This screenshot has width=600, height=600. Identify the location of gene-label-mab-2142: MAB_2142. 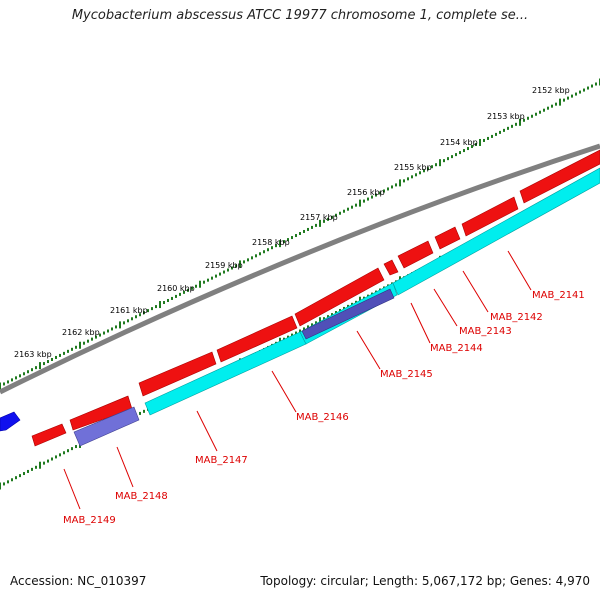
(516, 317).